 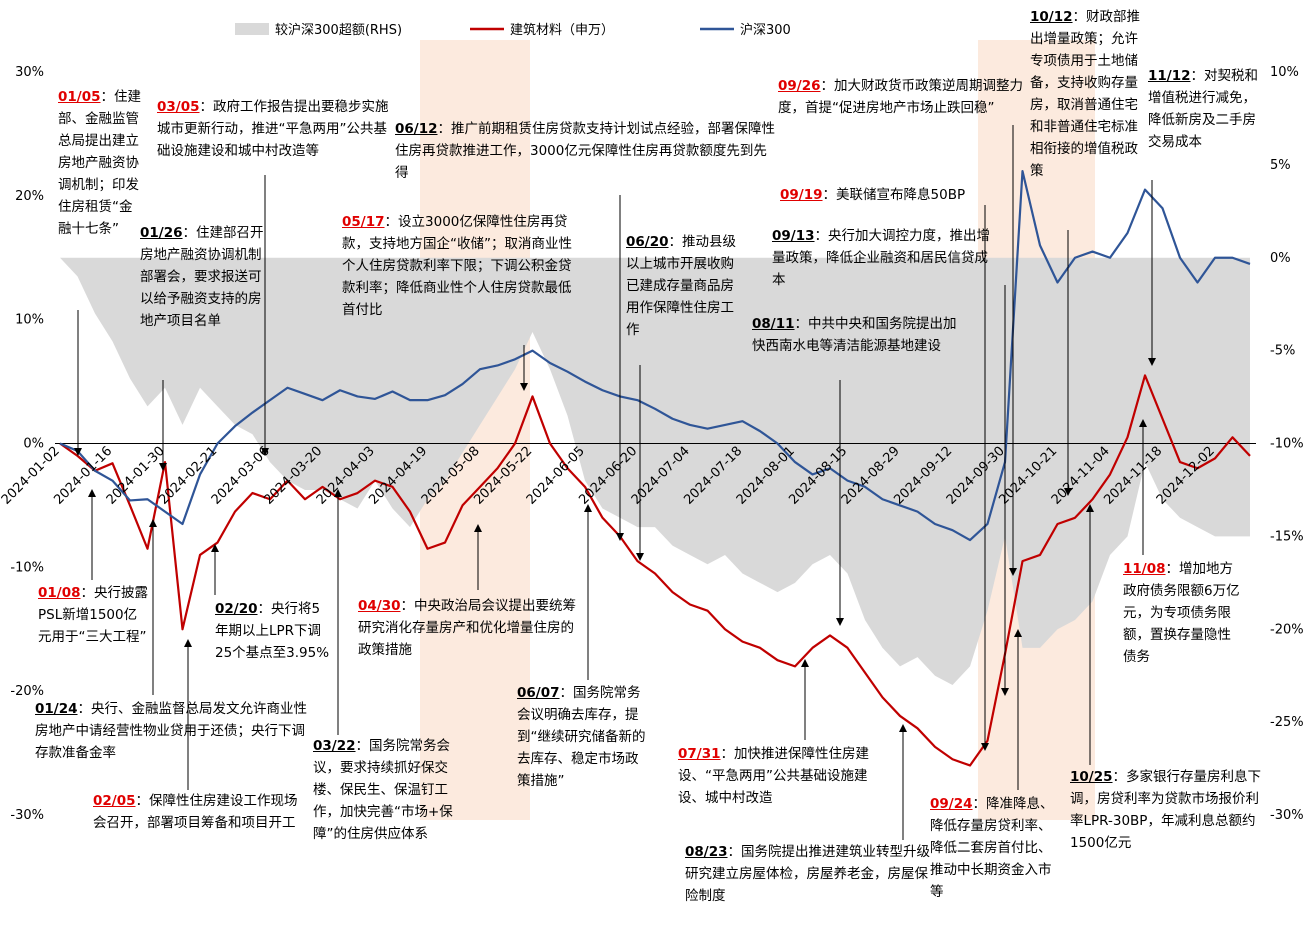 What do you see at coordinates (773, 324) in the screenshot?
I see `annotation-date: 08/11` at bounding box center [773, 324].